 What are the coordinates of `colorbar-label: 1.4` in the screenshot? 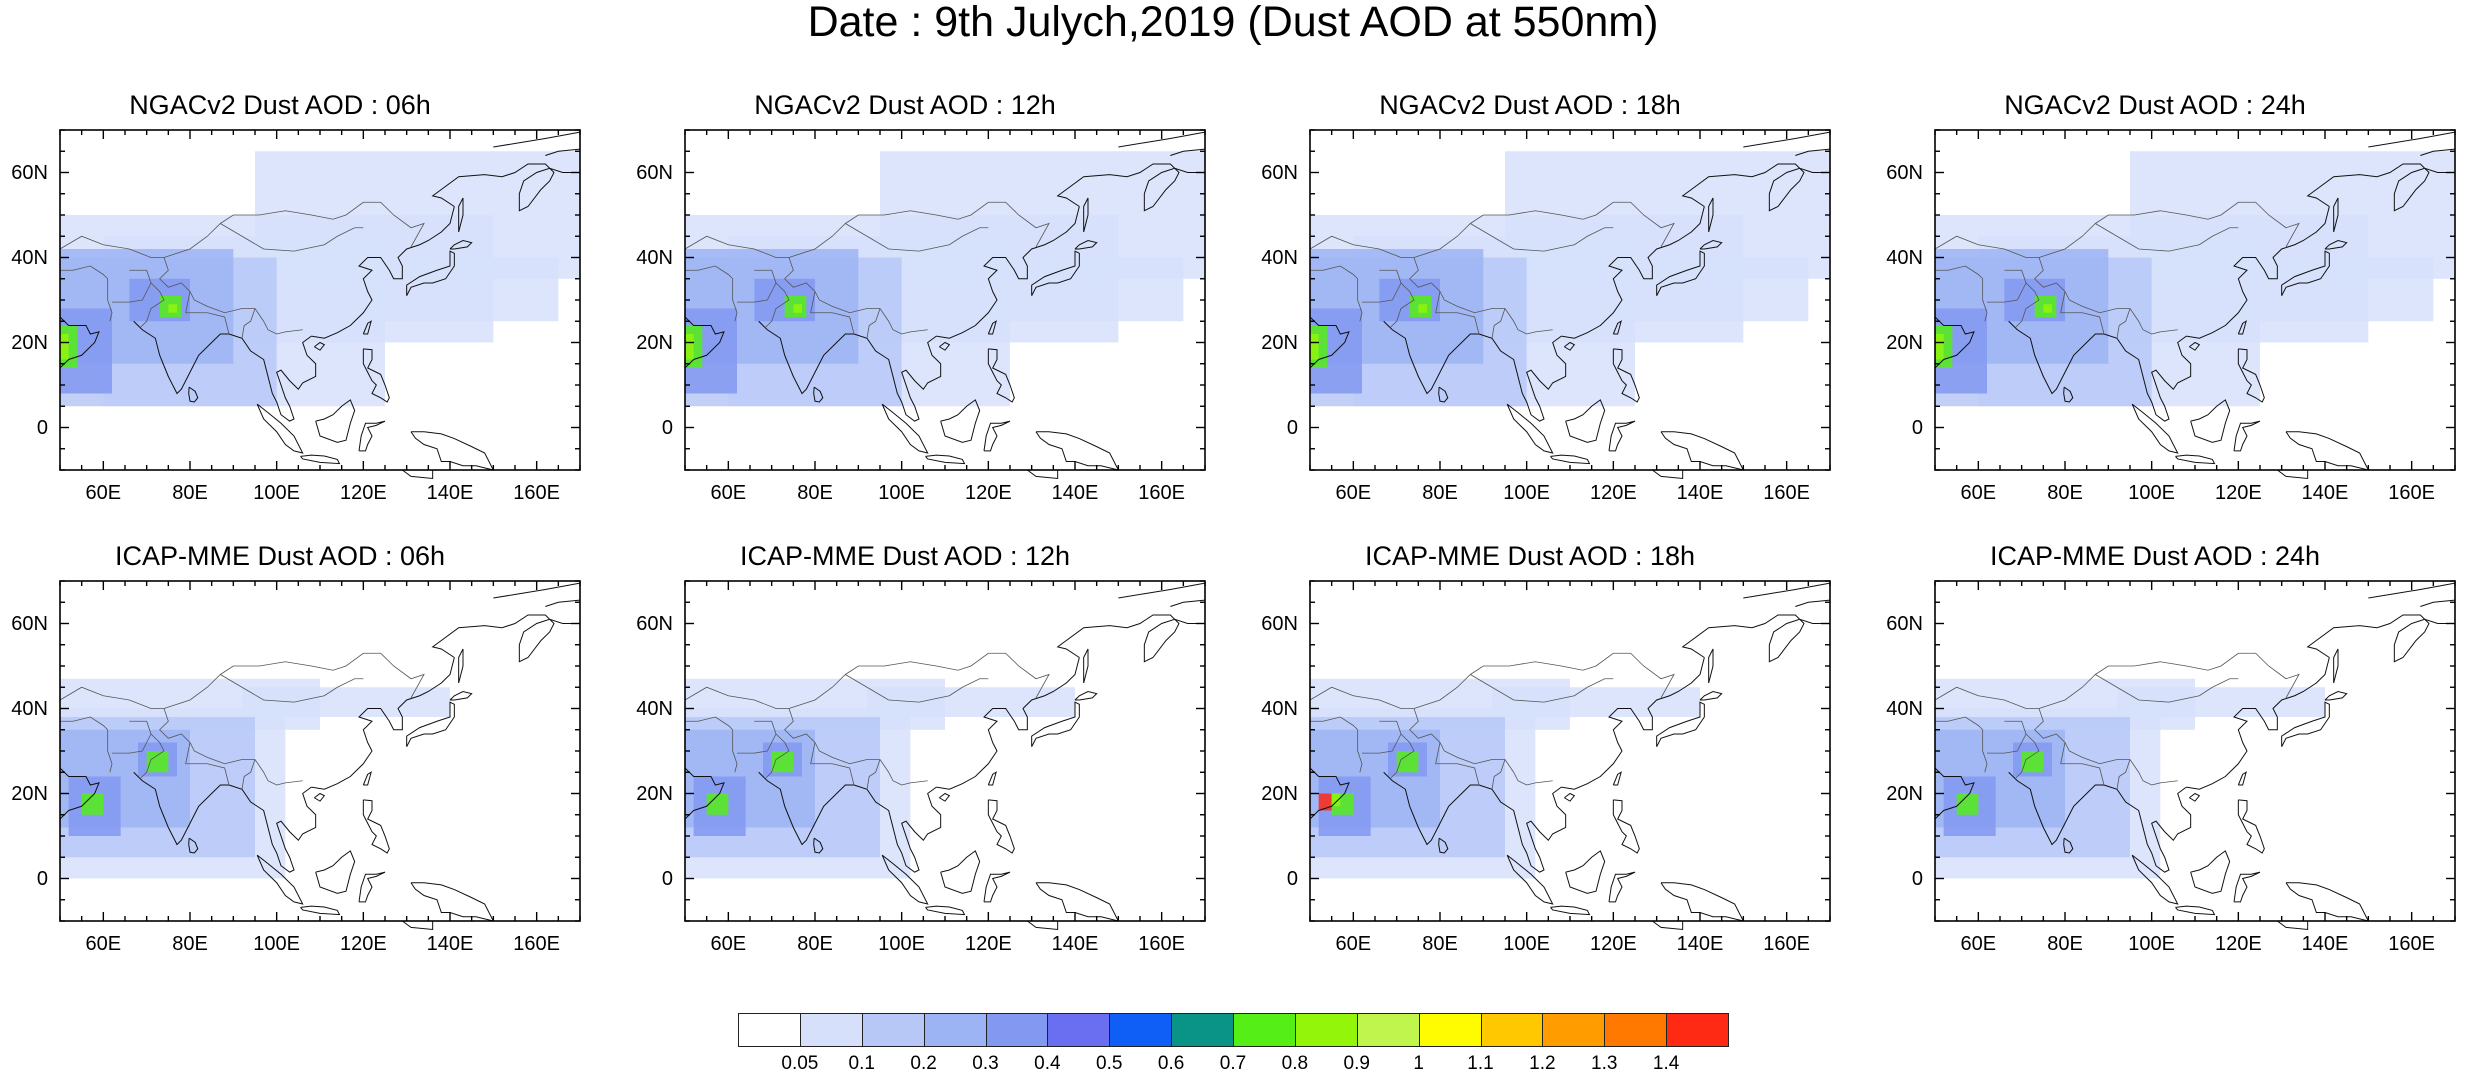 It's located at (1666, 1063).